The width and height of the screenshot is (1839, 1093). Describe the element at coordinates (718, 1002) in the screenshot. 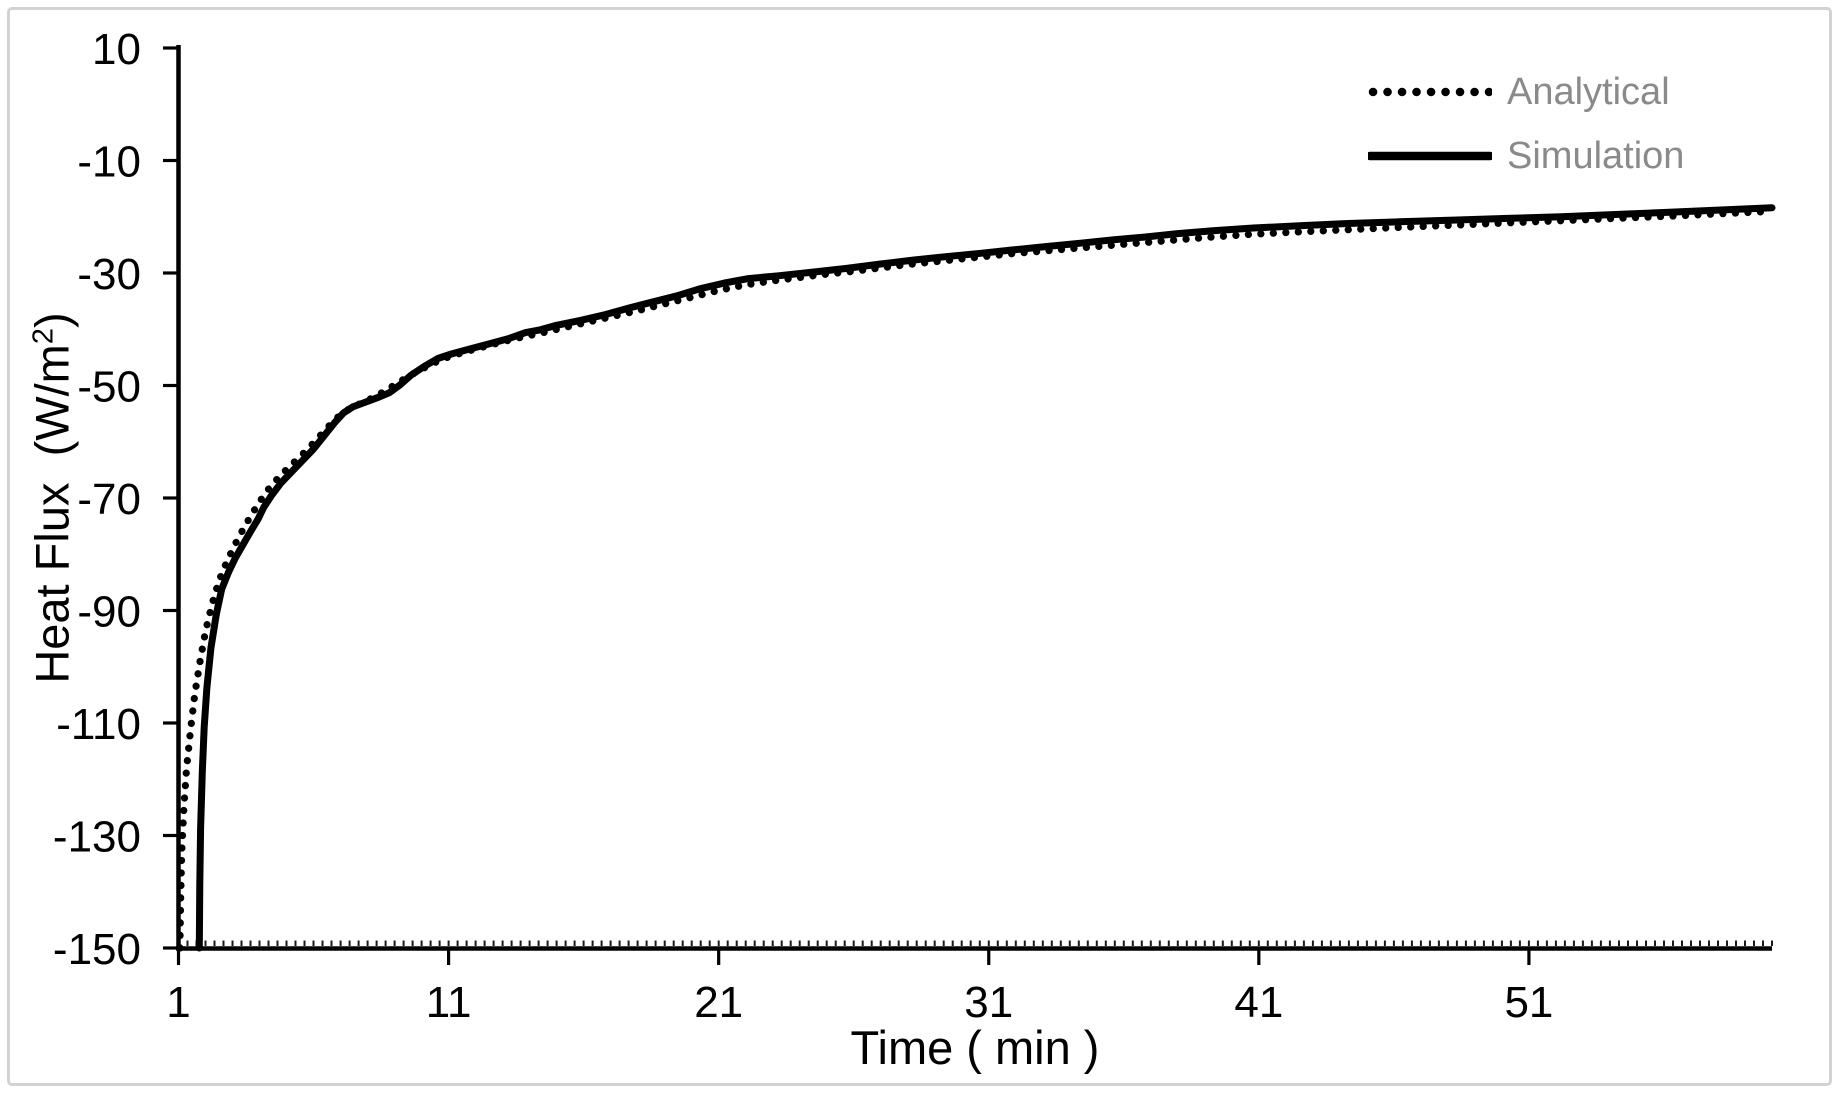

I see `x-tick-label: 21` at that location.